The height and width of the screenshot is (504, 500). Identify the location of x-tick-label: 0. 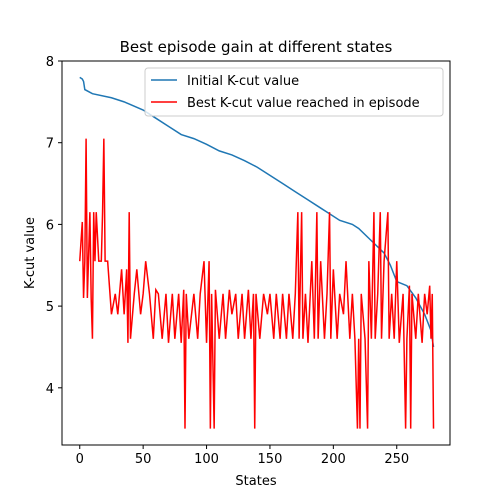
(80, 459).